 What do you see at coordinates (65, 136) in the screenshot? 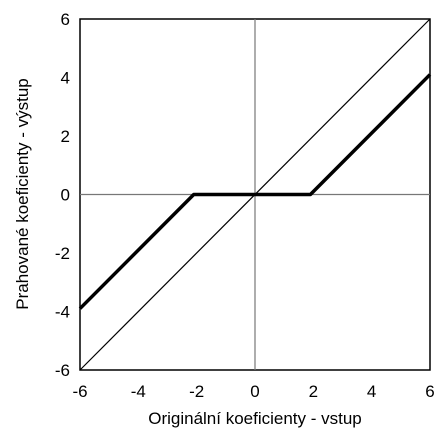
I see `y-tick-label: 2` at bounding box center [65, 136].